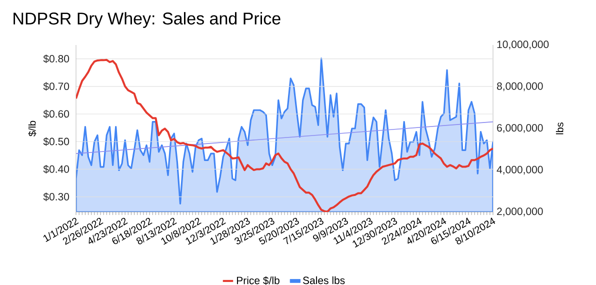 Image resolution: width=596 pixels, height=285 pixels. What do you see at coordinates (258, 280) in the screenshot?
I see `legend-label: Price $/lb` at bounding box center [258, 280].